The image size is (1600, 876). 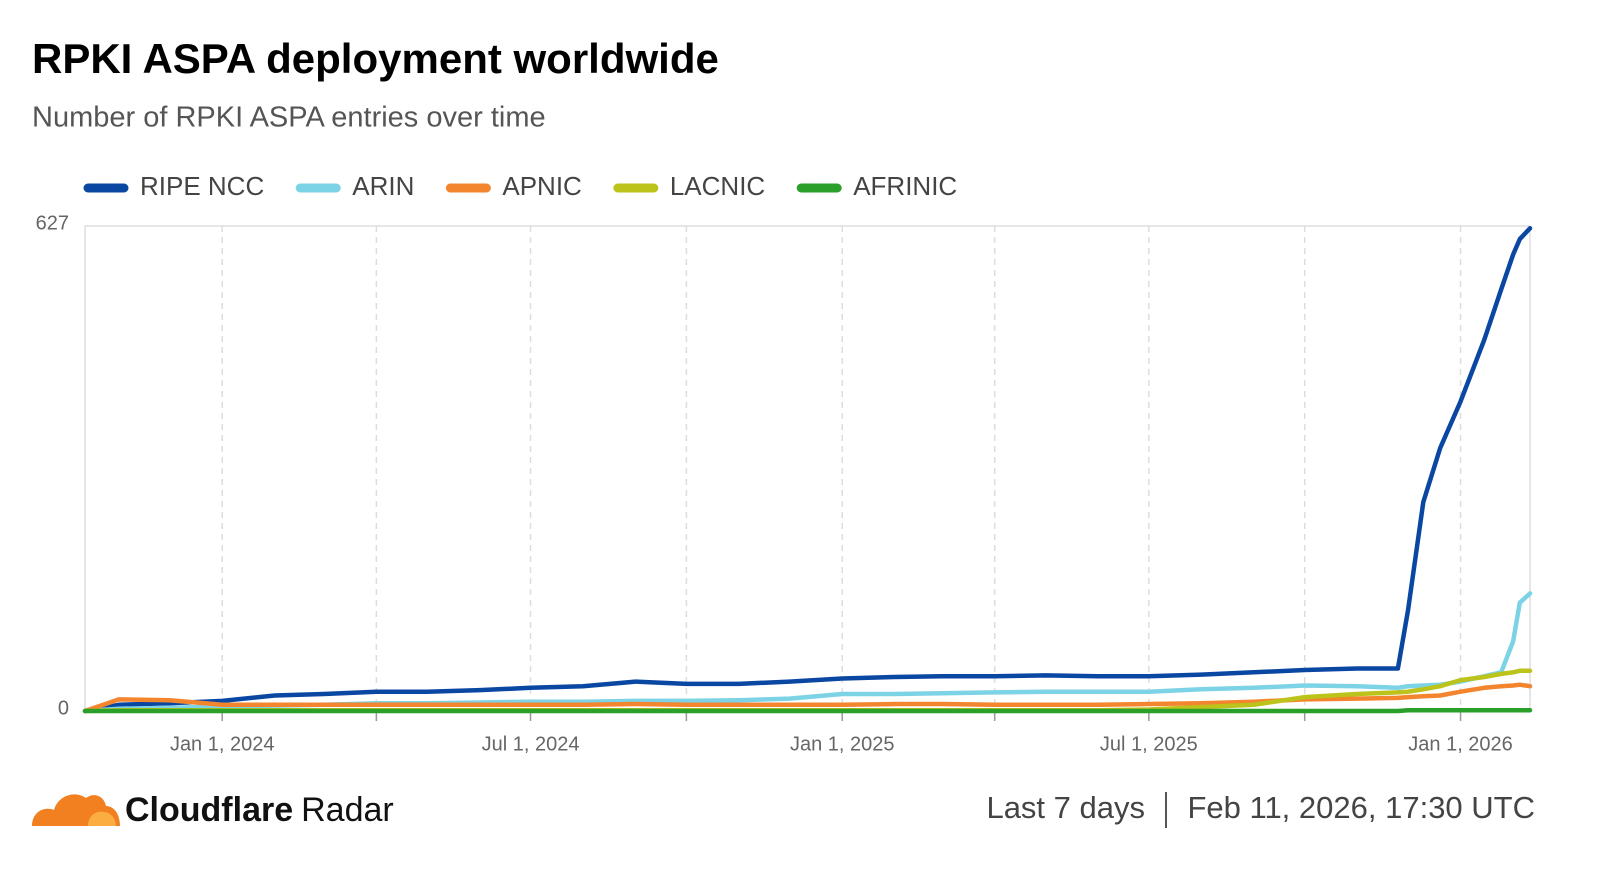 What do you see at coordinates (52, 223) in the screenshot?
I see `y-tick-label: 627` at bounding box center [52, 223].